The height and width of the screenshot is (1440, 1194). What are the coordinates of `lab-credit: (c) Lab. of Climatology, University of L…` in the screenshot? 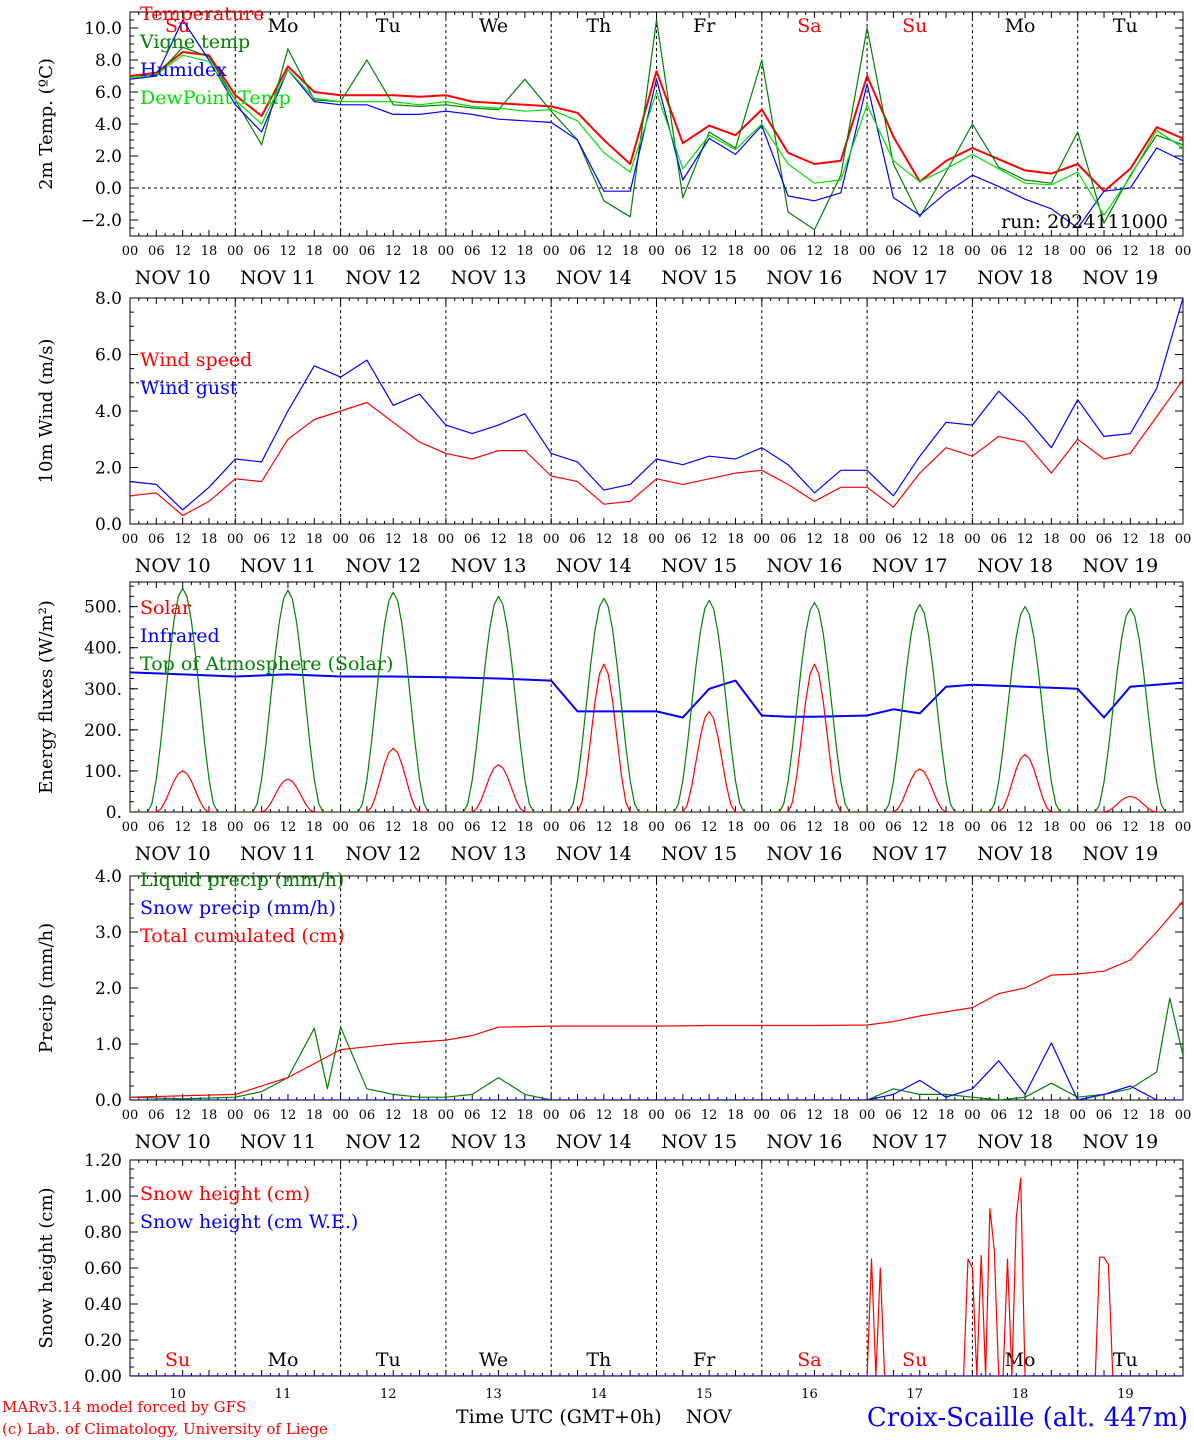 It's located at (165, 1429).